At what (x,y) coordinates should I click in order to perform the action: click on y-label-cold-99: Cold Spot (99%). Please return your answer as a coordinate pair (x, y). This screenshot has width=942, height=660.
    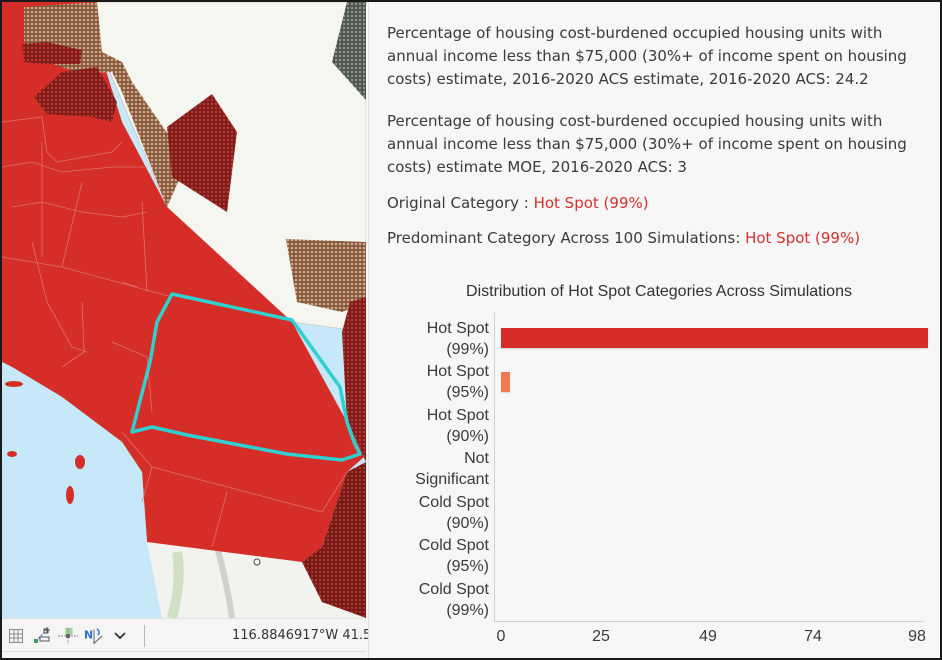
    Looking at the image, I should click on (453, 600).